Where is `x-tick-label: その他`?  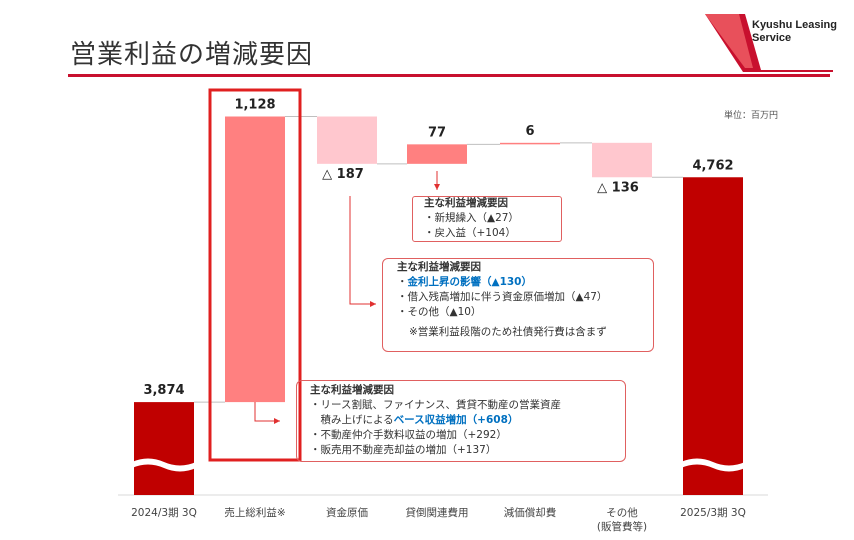 x-tick-label: その他 is located at coordinates (622, 512).